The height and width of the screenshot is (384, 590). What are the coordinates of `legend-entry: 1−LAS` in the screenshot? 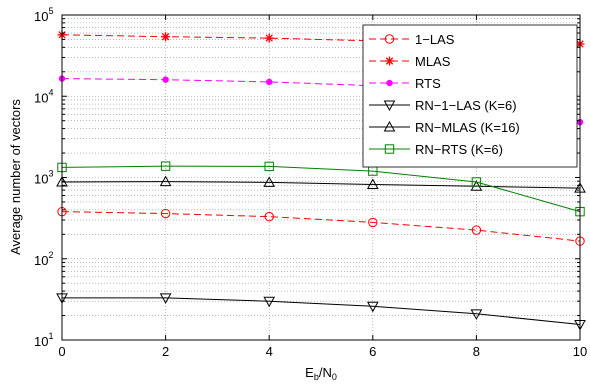 It's located at (412, 39).